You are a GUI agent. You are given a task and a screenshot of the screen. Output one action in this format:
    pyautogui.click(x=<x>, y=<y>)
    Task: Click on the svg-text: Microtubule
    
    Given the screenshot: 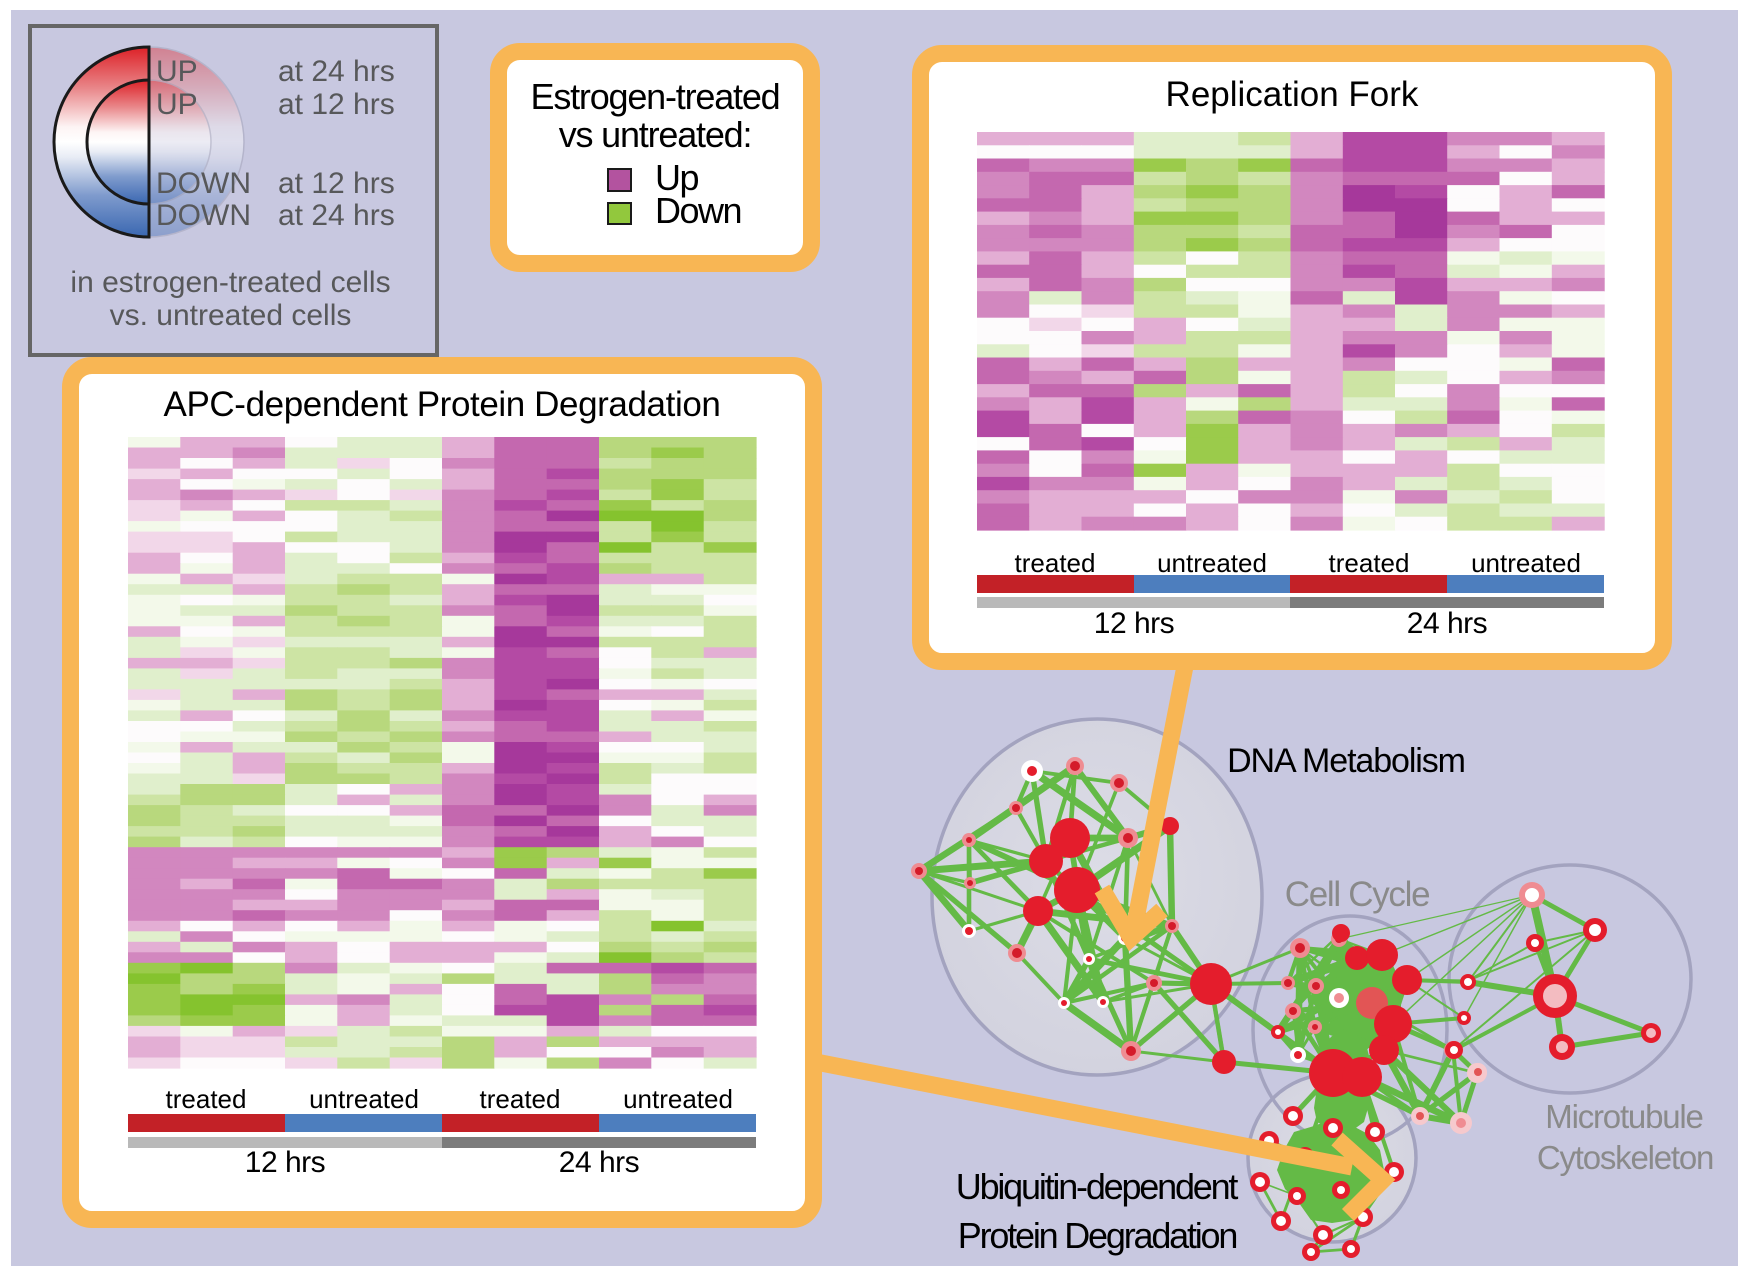 What is the action you would take?
    pyautogui.click(x=1623, y=1116)
    